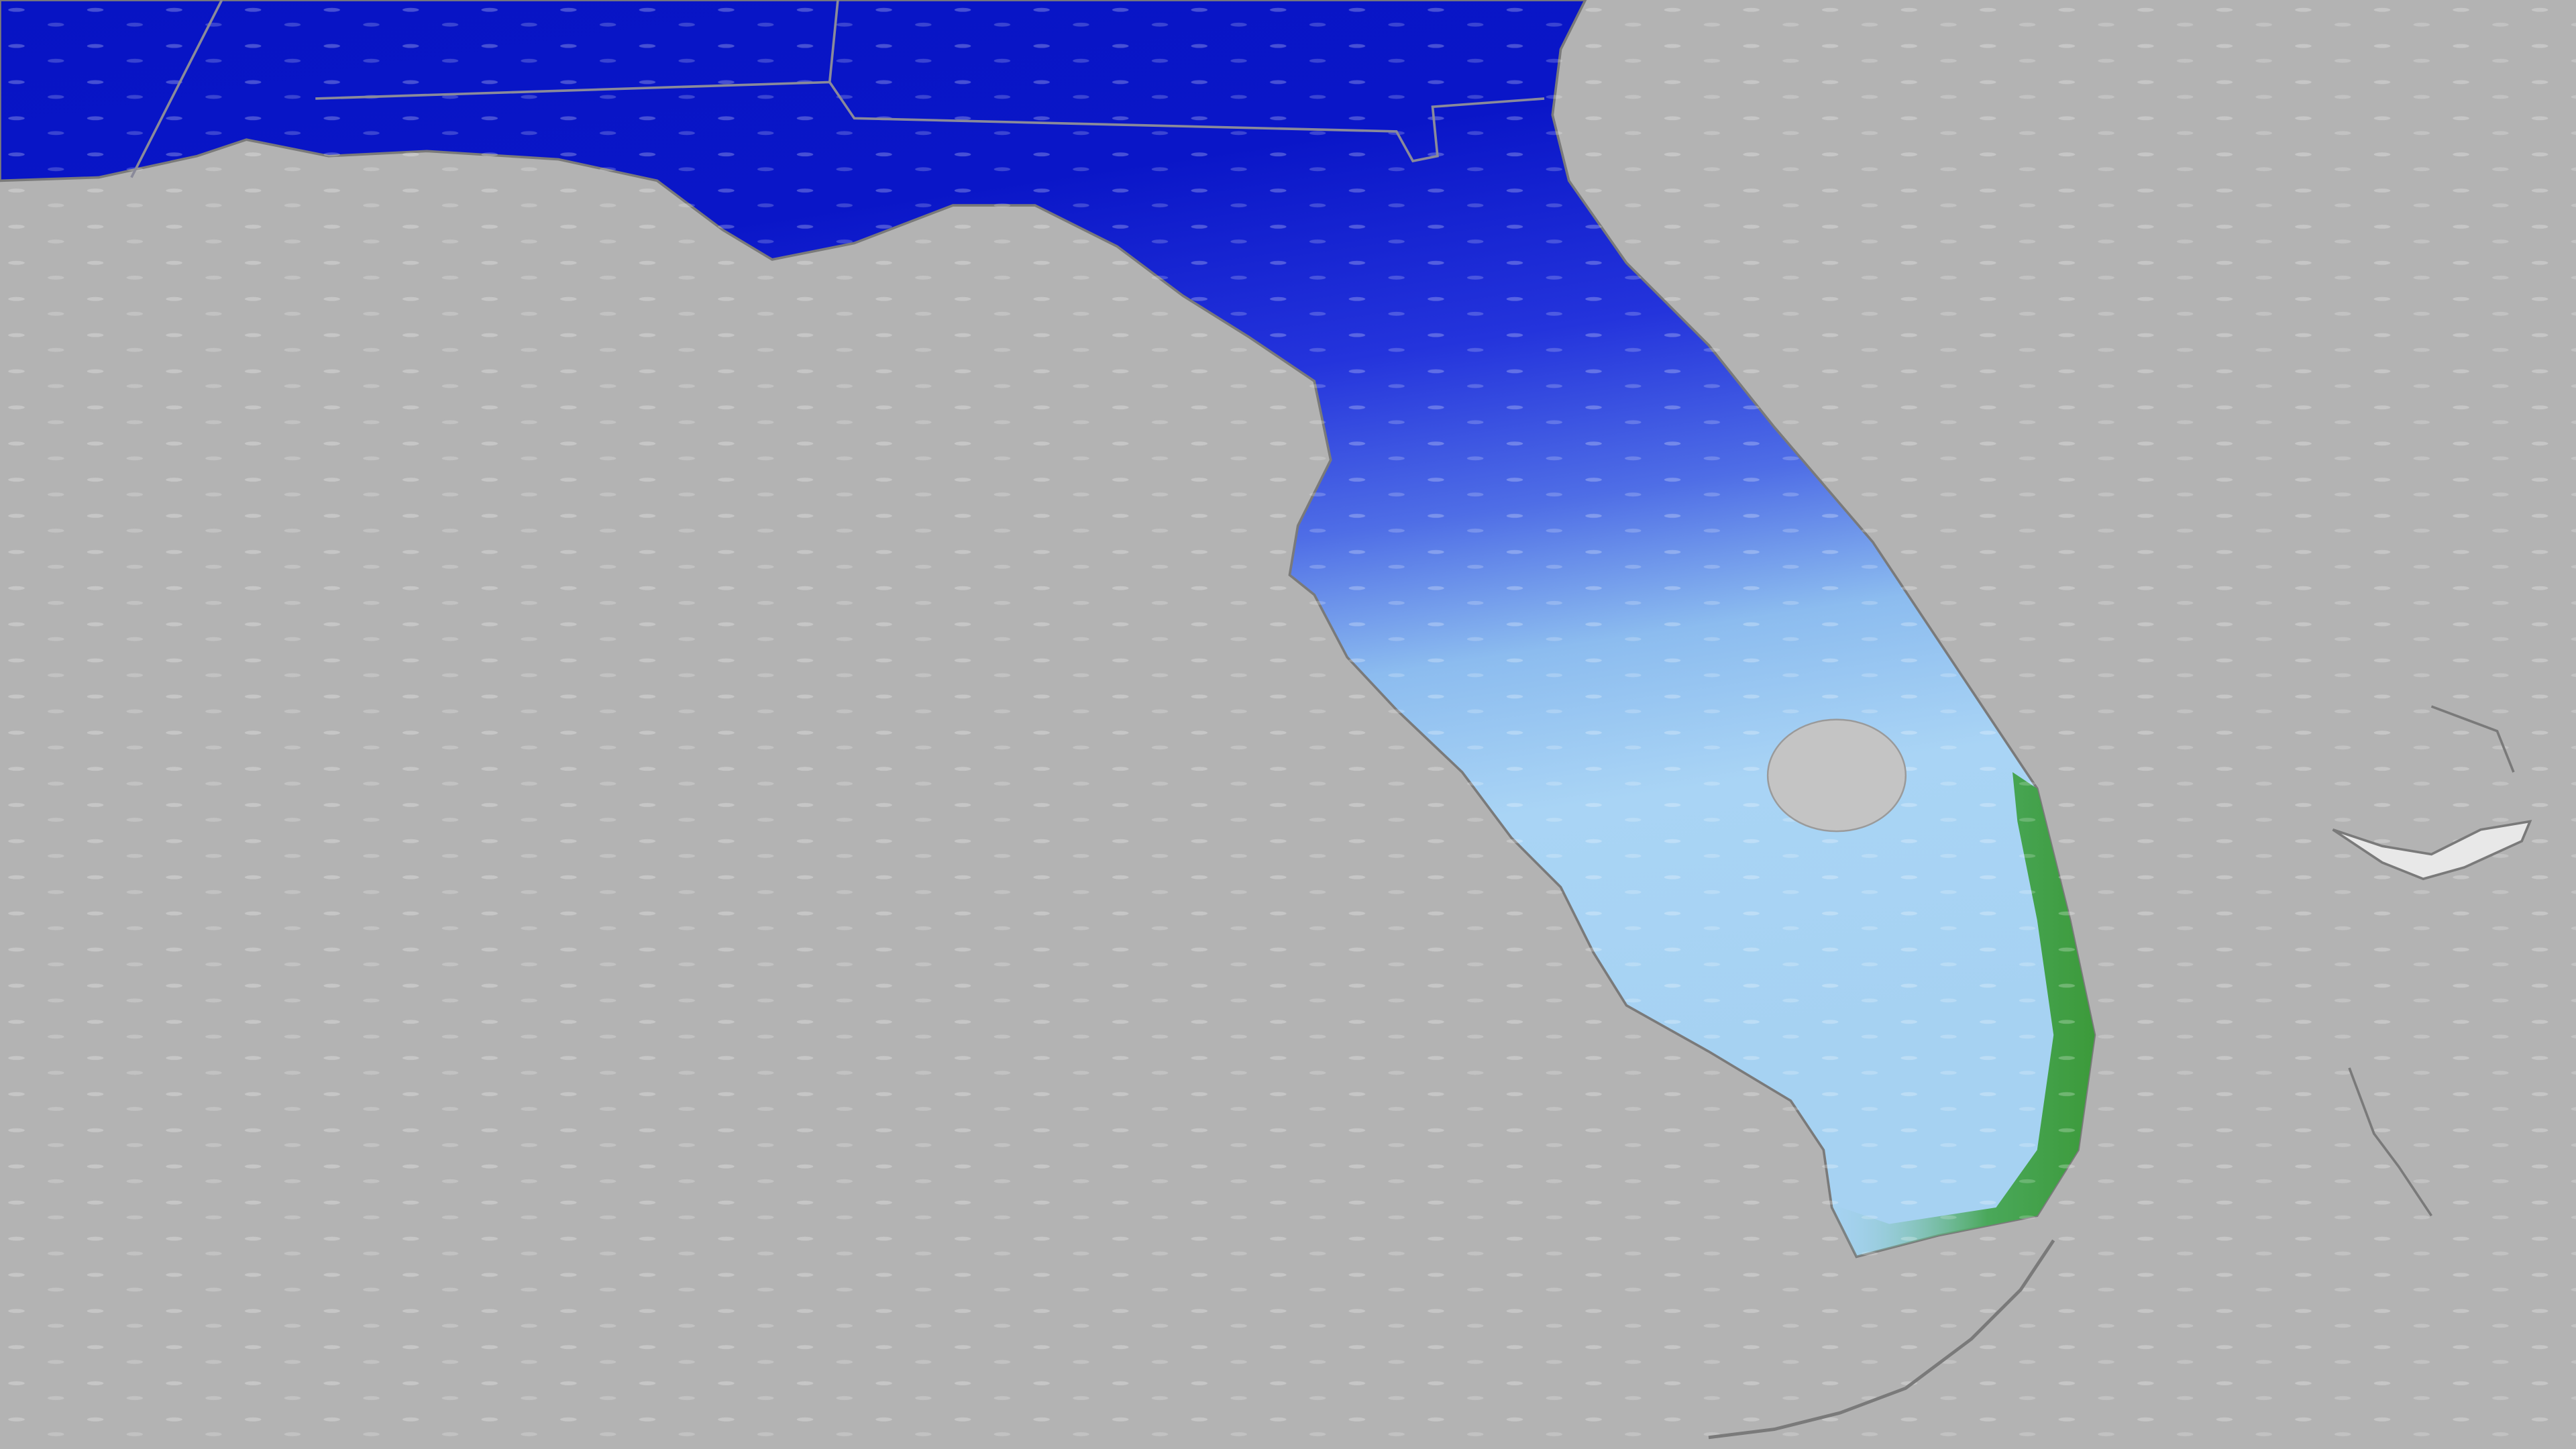  I want to click on state-boundary, so click(837, 89).